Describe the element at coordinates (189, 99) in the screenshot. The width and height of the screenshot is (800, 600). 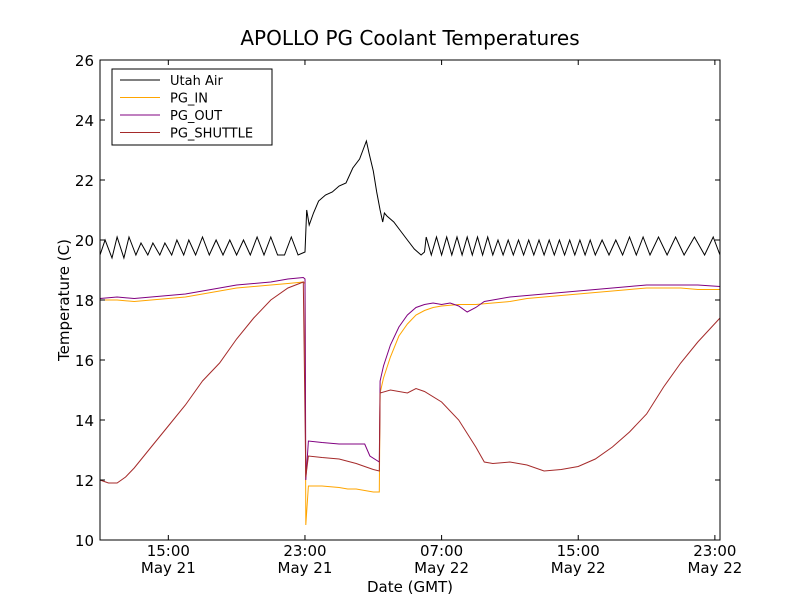
I see `legend-label: PG_IN` at that location.